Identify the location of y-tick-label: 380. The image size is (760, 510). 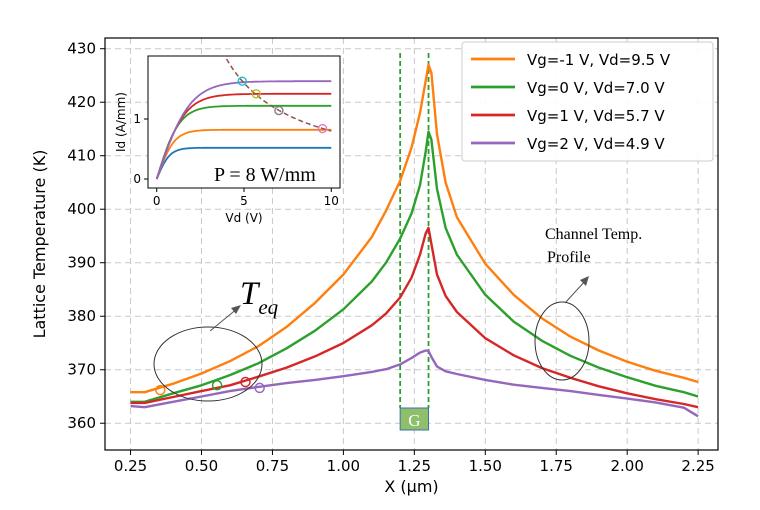
(81, 316).